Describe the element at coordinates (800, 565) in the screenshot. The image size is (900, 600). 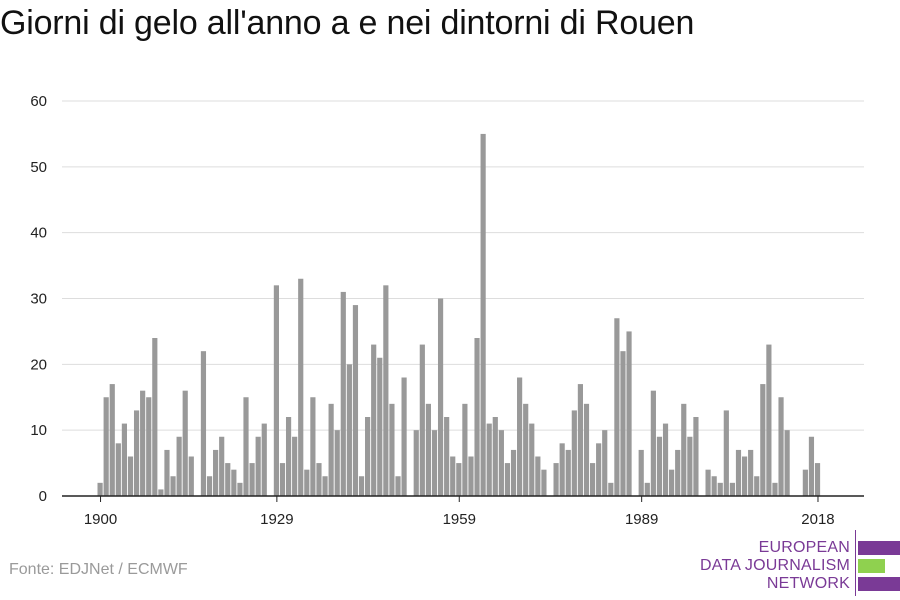
I see `edjnet-logo: EUROPEAN DATA JOURNALISM NETWORK` at that location.